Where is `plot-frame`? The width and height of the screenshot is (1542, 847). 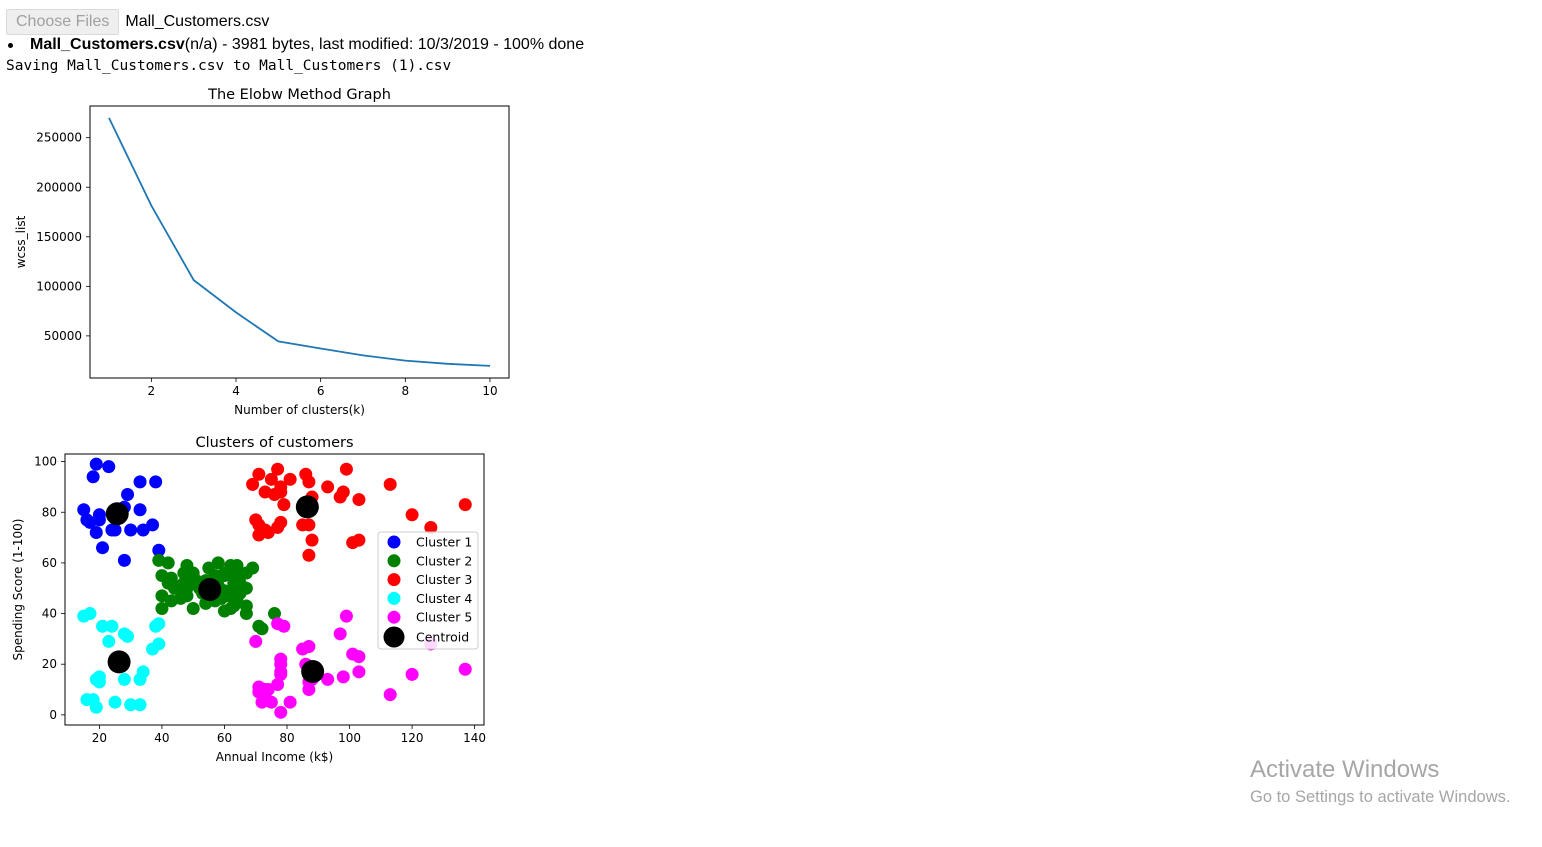 plot-frame is located at coordinates (299, 242).